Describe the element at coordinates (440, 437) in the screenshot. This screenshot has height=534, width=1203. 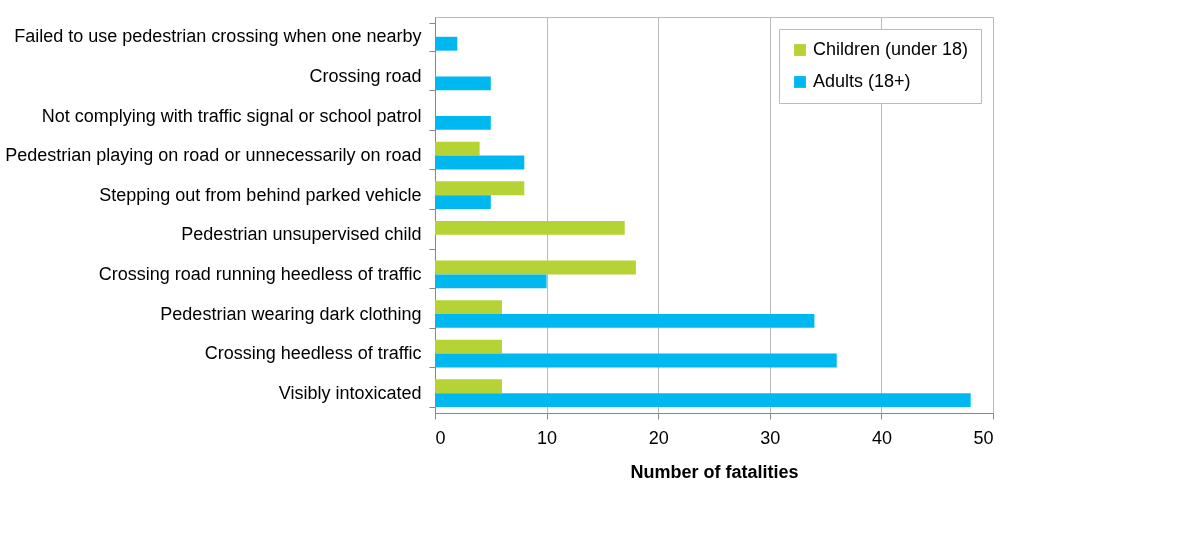
I see `x-tick-label: 0` at that location.